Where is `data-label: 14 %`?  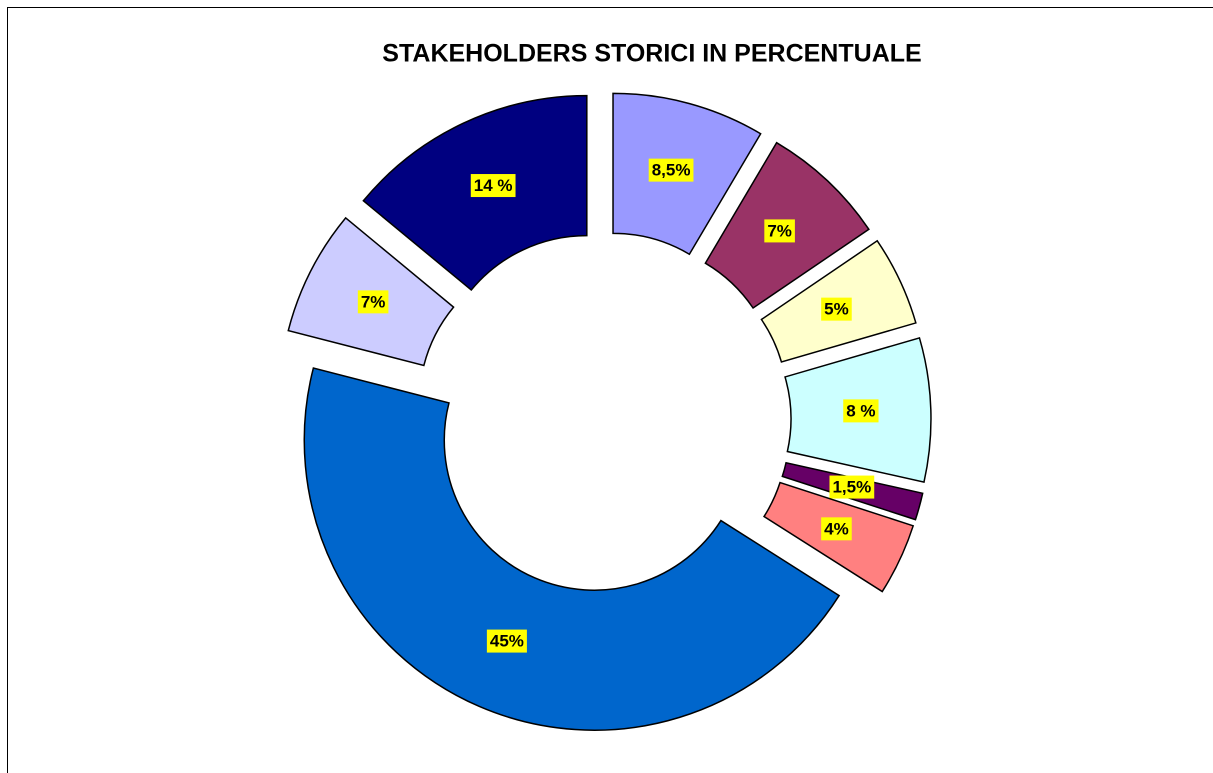
data-label: 14 % is located at coordinates (493, 185).